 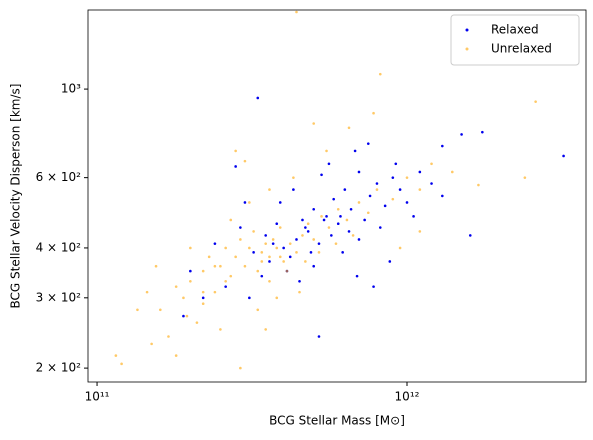 I want to click on x-tick-label: 10¹¹, so click(x=97, y=397).